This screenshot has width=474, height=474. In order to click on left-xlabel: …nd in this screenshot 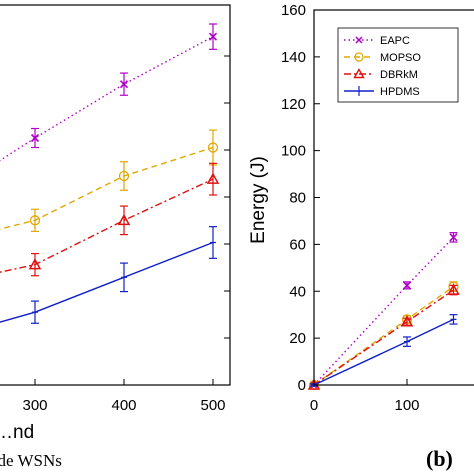, I will do `click(17, 432)`.